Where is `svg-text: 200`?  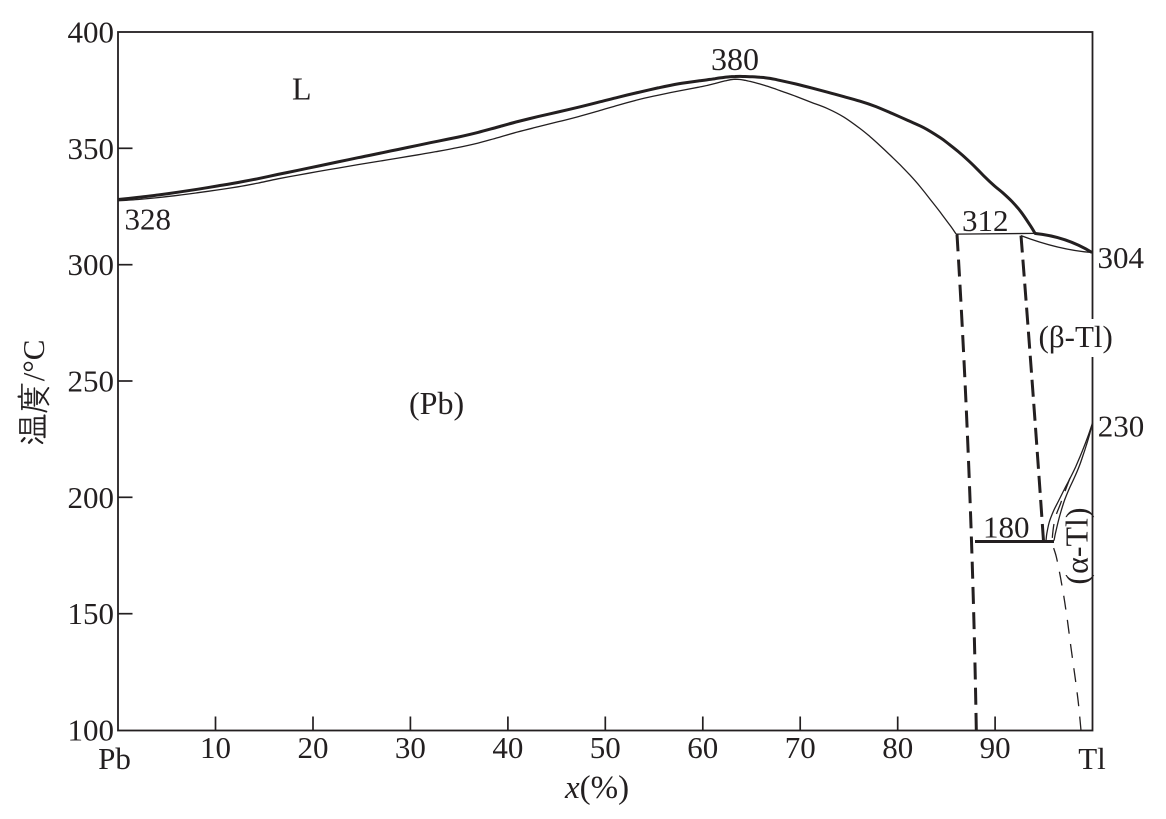 svg-text: 200 is located at coordinates (91, 497).